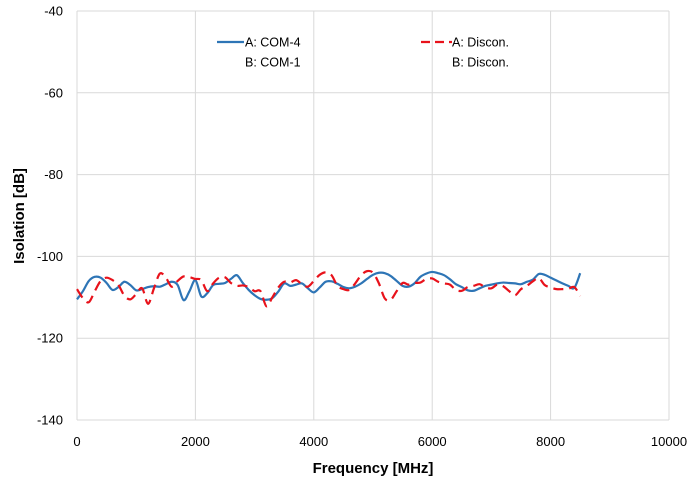 This screenshot has width=691, height=482. What do you see at coordinates (273, 63) in the screenshot?
I see `legend-label-com4-b: B: COM-1` at bounding box center [273, 63].